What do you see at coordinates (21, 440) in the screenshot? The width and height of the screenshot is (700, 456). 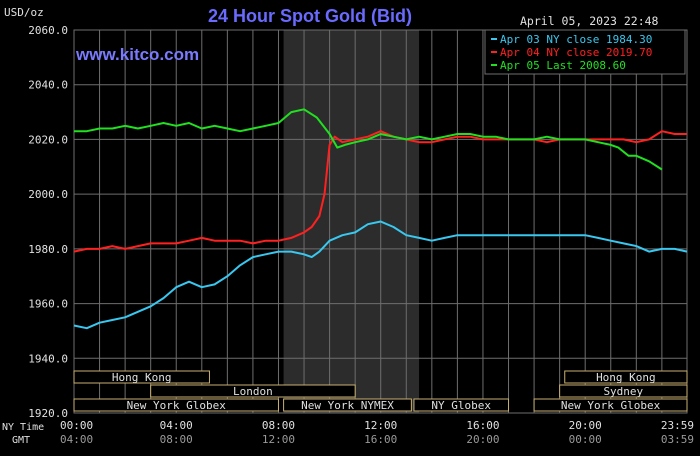 I see `gmt-row-label: GMT` at bounding box center [21, 440].